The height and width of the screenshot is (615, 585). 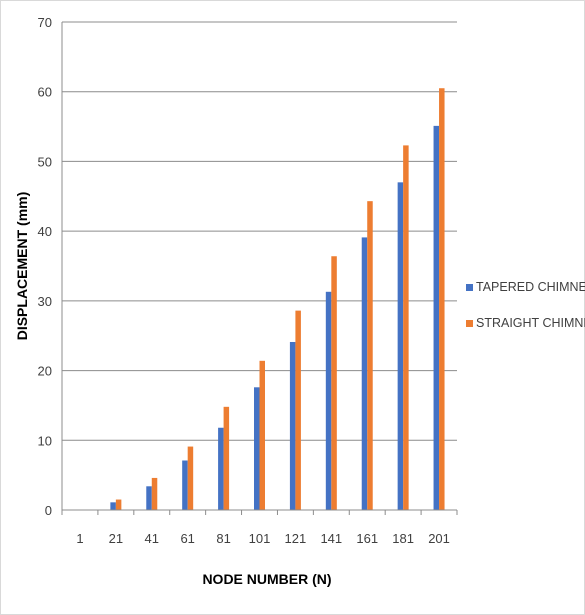 What do you see at coordinates (45, 371) in the screenshot?
I see `y-tick-label: 20` at bounding box center [45, 371].